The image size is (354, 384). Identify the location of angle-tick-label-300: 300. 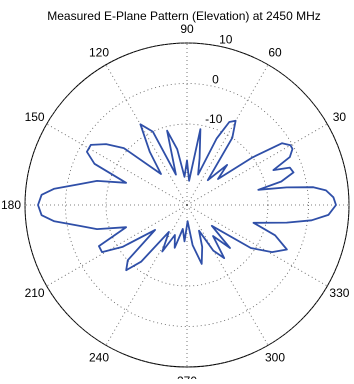
(275, 357).